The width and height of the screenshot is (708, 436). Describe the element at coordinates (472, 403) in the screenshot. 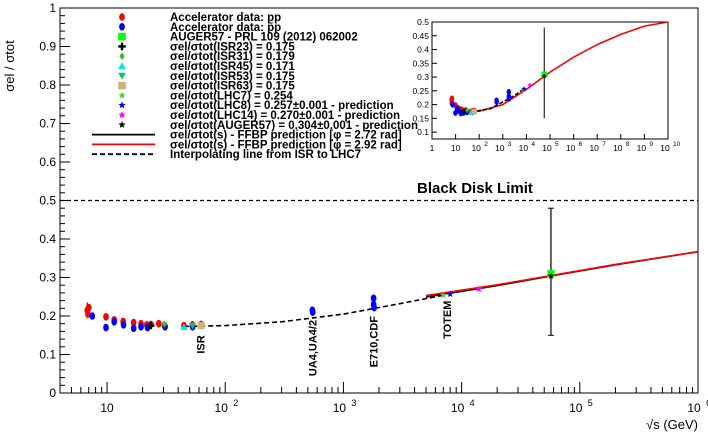

I see `x-tick-exponent: 4` at that location.